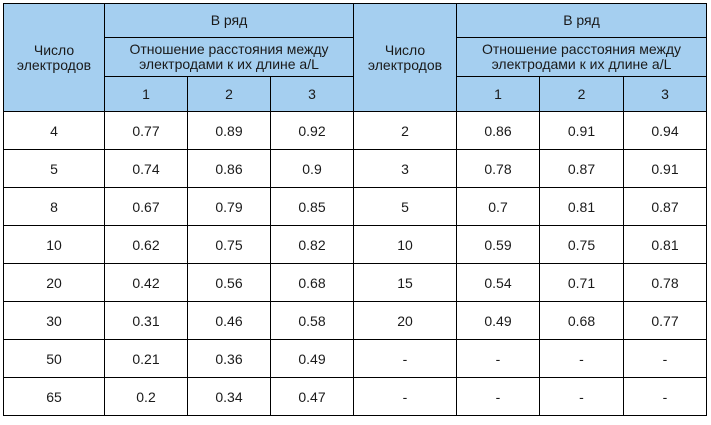 The image size is (711, 425). Describe the element at coordinates (146, 320) in the screenshot. I see `coefficient-cell: 0.31` at that location.